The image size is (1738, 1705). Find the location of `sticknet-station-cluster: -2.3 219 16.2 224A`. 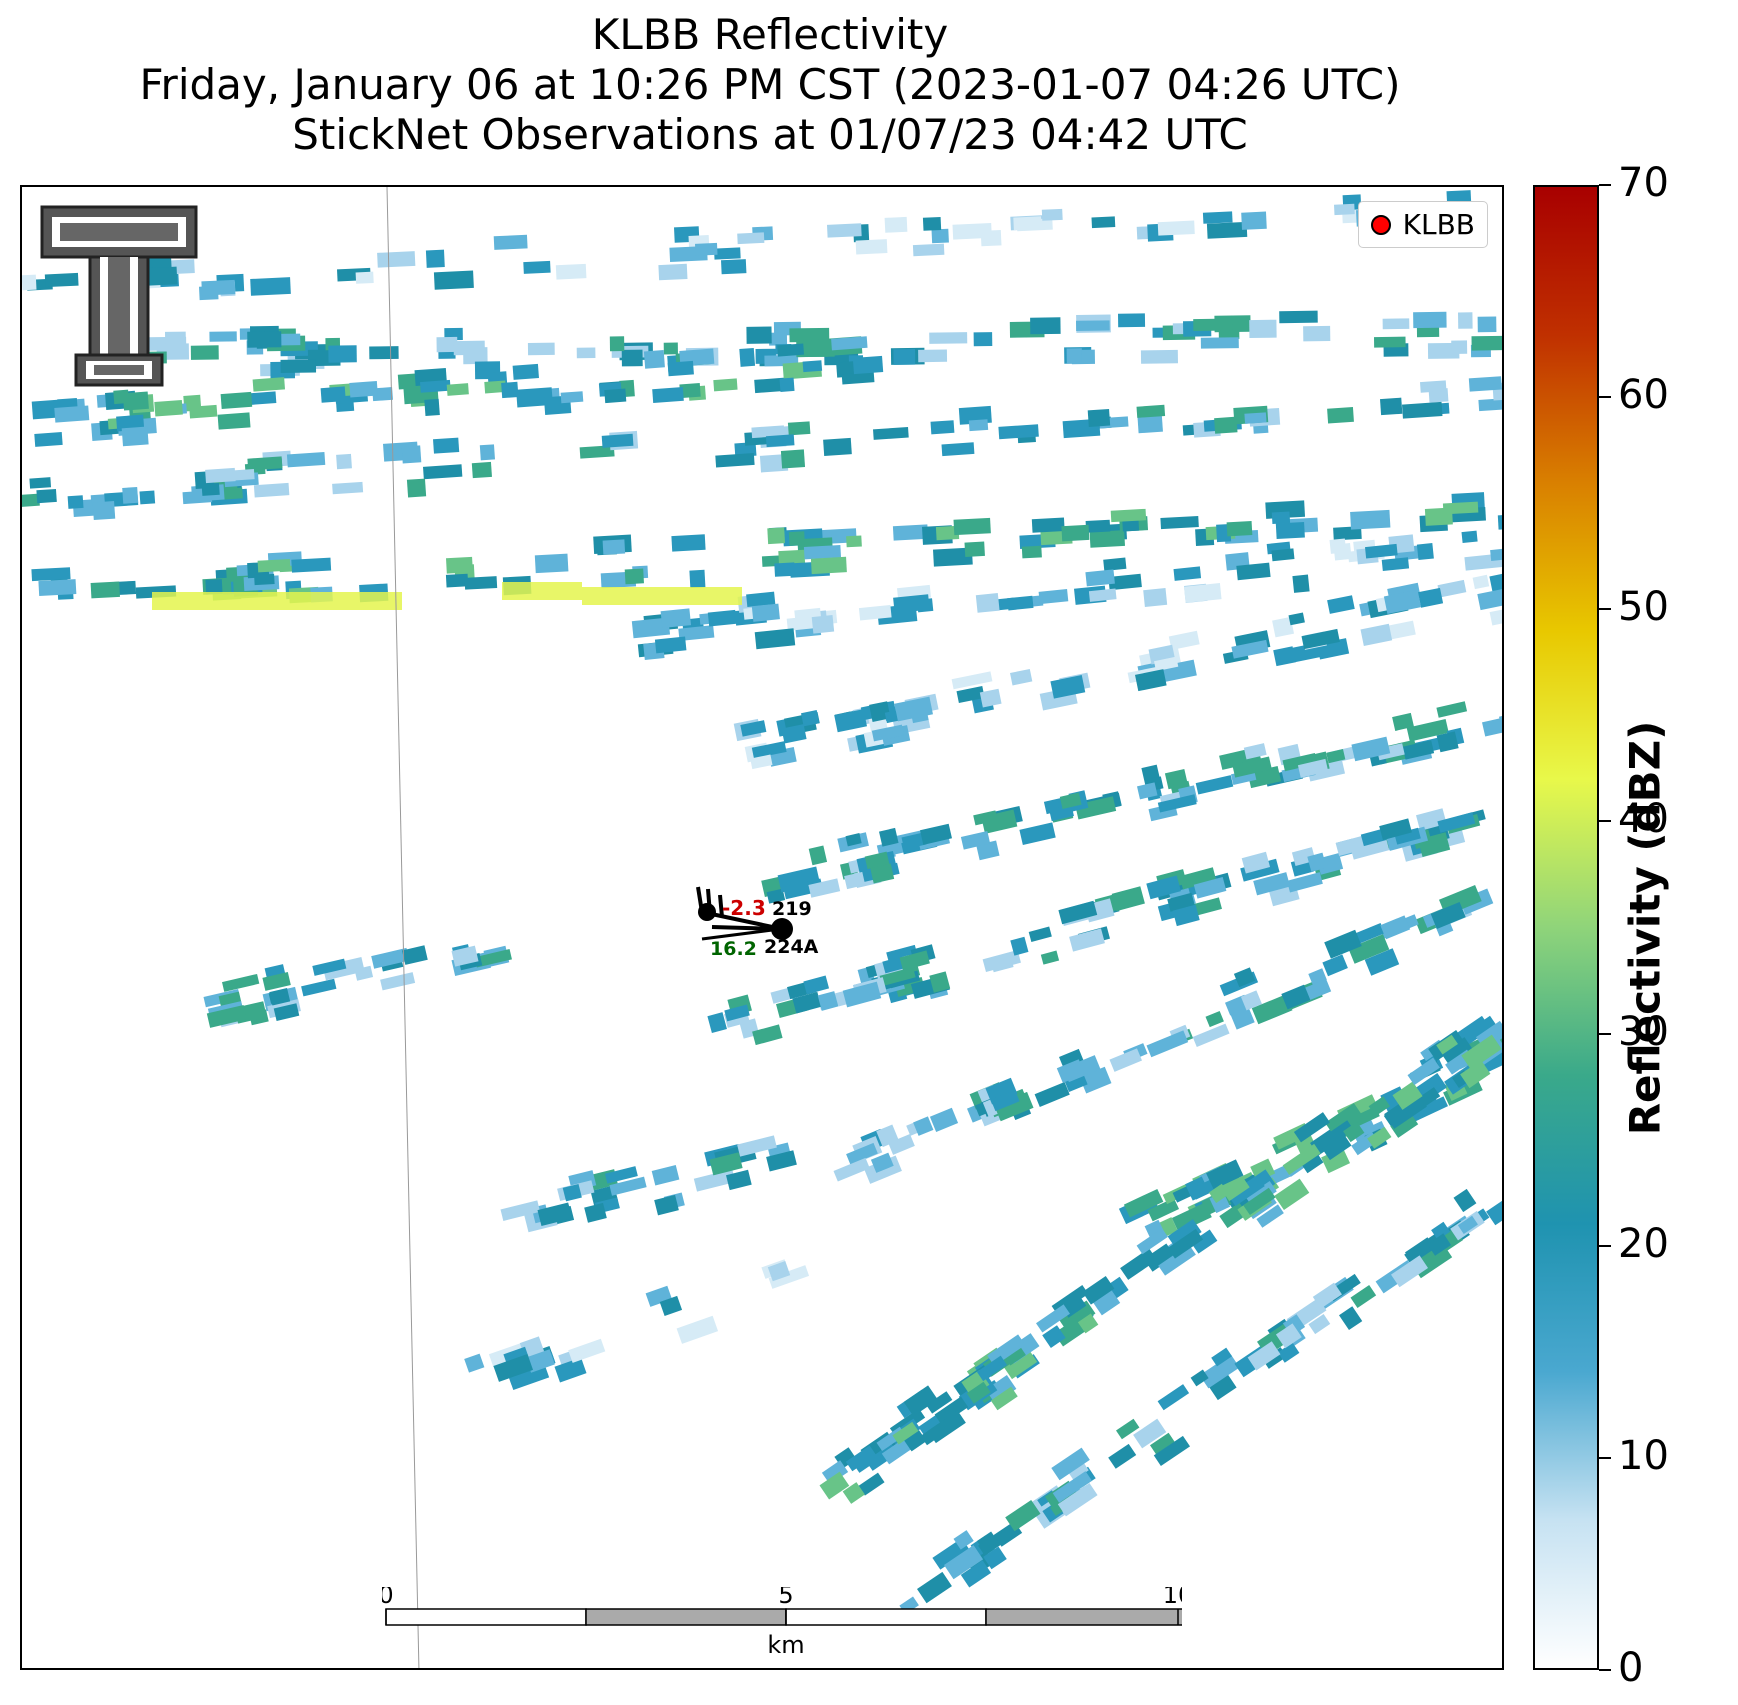

sticknet-station-cluster: -2.3 219 16.2 224A is located at coordinates (757, 923).